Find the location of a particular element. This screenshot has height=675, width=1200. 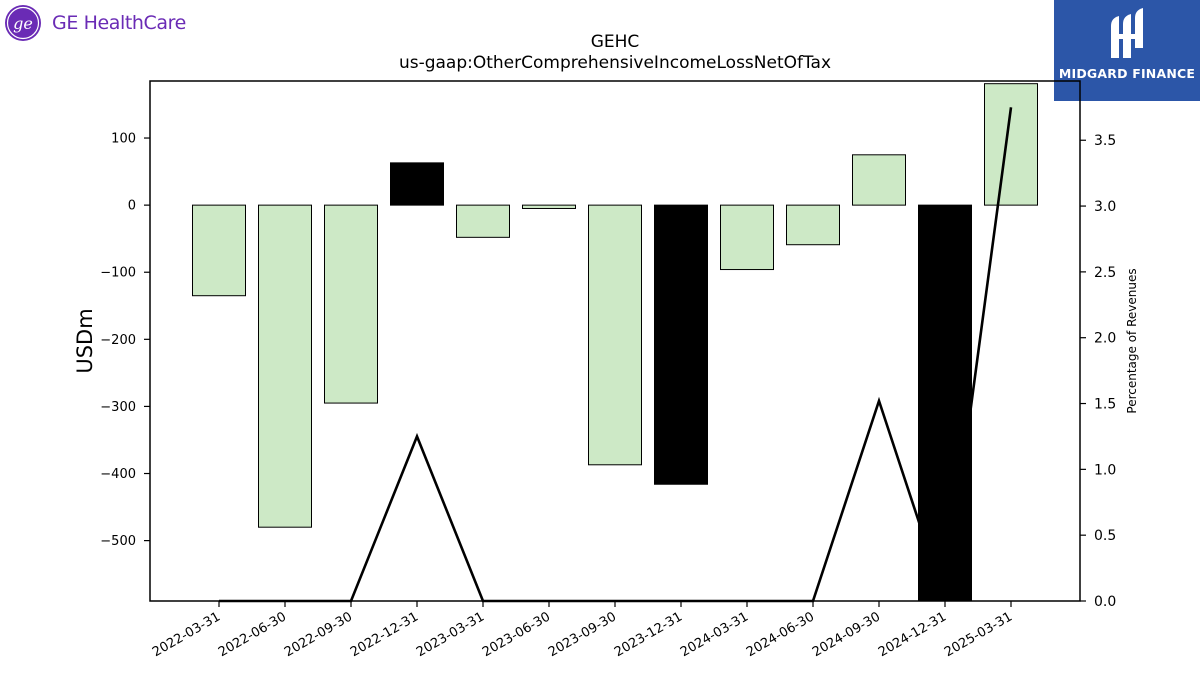

svg-text: ge is located at coordinates (23, 23).